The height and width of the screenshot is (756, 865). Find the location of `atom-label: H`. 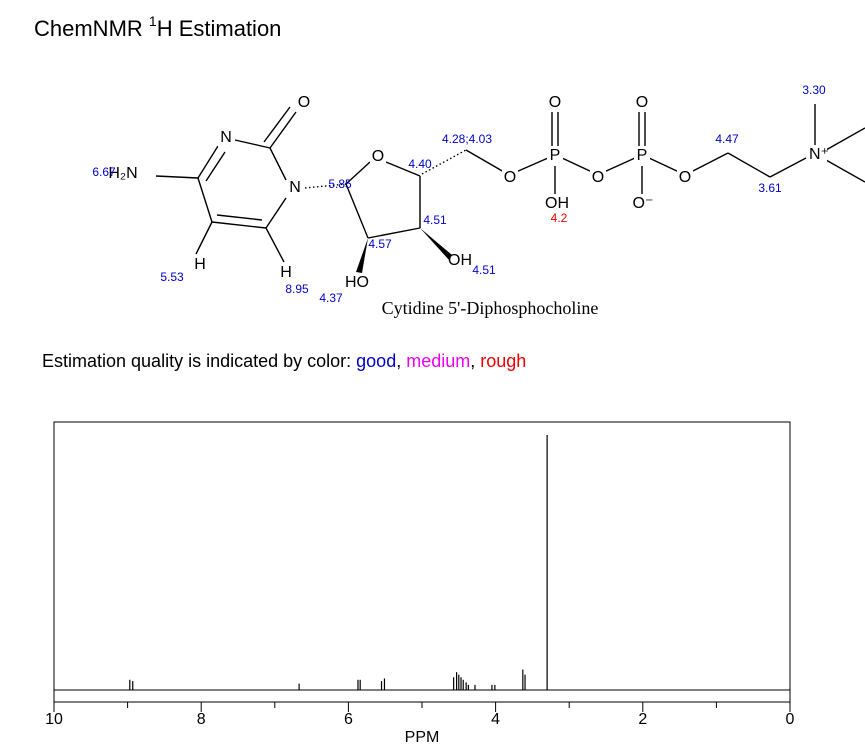

atom-label: H is located at coordinates (200, 264).